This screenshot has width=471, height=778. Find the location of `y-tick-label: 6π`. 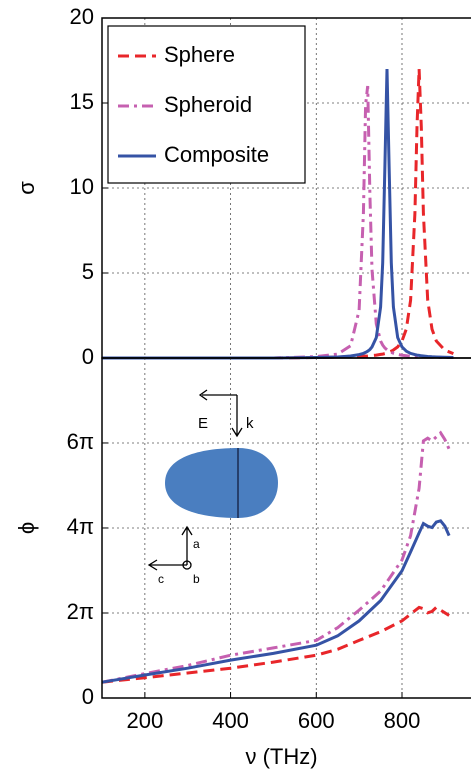

y-tick-label: 6π is located at coordinates (80, 441).